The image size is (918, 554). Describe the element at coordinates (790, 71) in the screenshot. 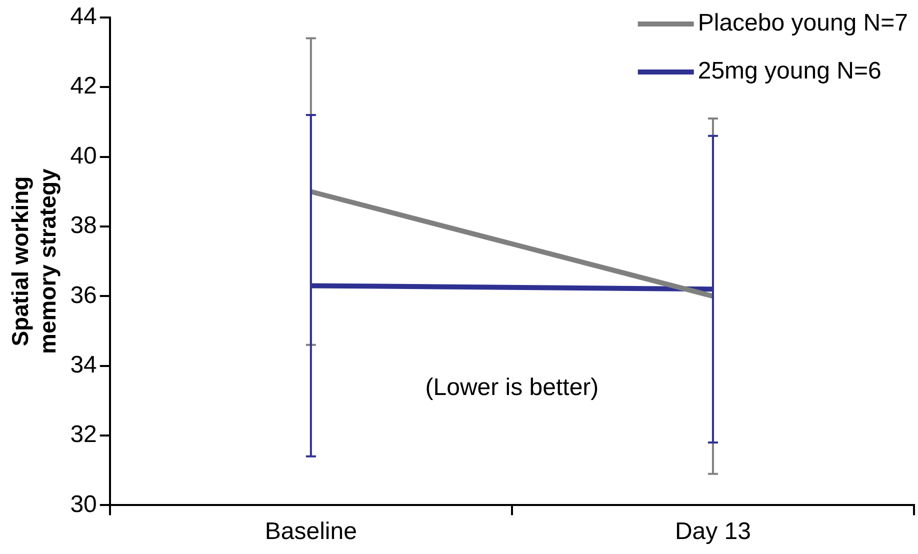

I see `legend-label: 25mg young N=6` at that location.